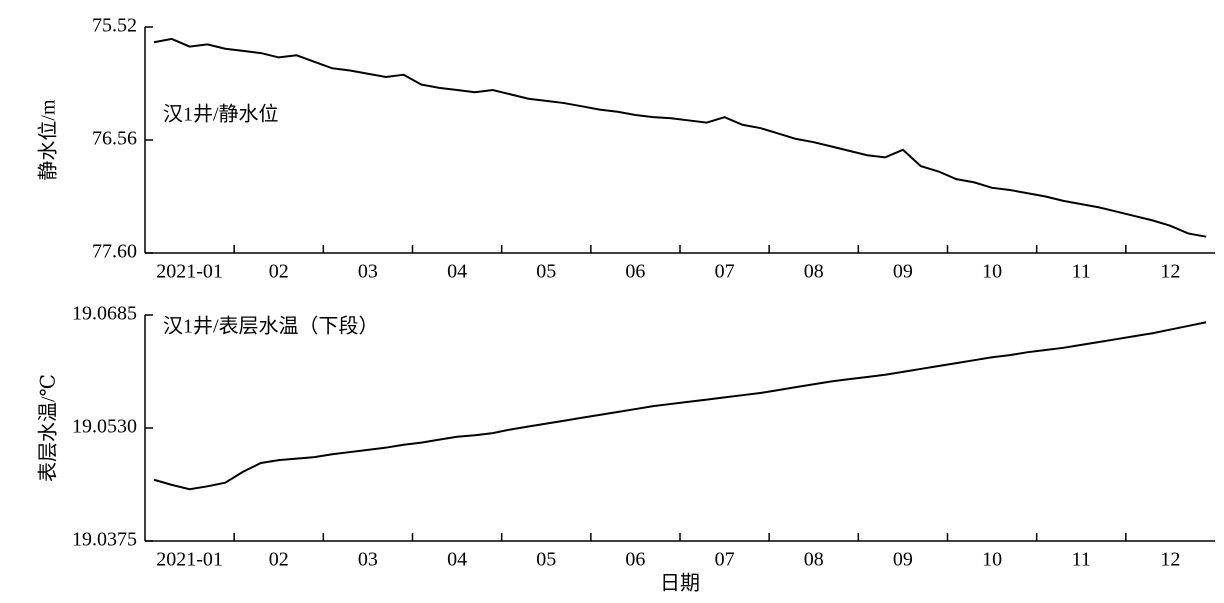 The width and height of the screenshot is (1224, 603). I want to click on y-tick-label: 19.0530, so click(104, 427).